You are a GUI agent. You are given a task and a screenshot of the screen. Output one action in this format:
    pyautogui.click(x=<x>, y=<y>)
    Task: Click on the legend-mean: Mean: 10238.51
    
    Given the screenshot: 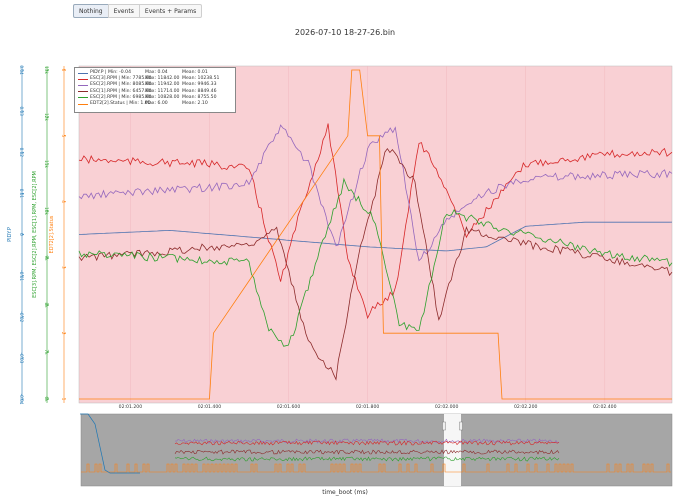 What is the action you would take?
    pyautogui.click(x=201, y=79)
    